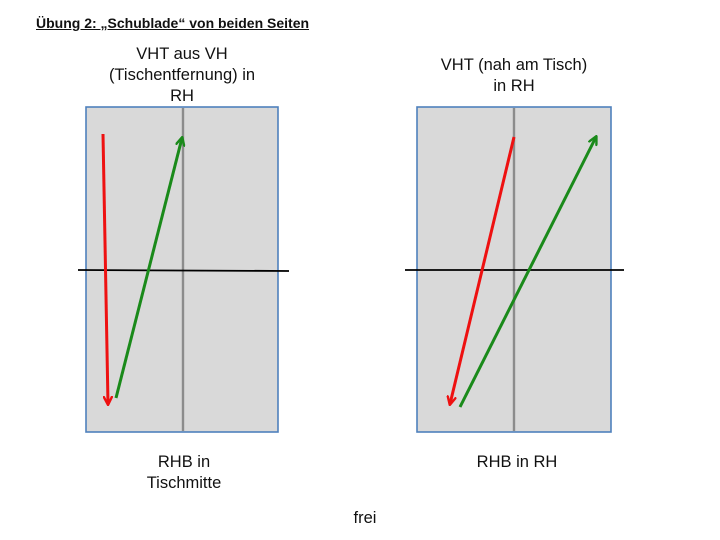  Describe the element at coordinates (365, 518) in the screenshot. I see `footer-label: frei` at that location.